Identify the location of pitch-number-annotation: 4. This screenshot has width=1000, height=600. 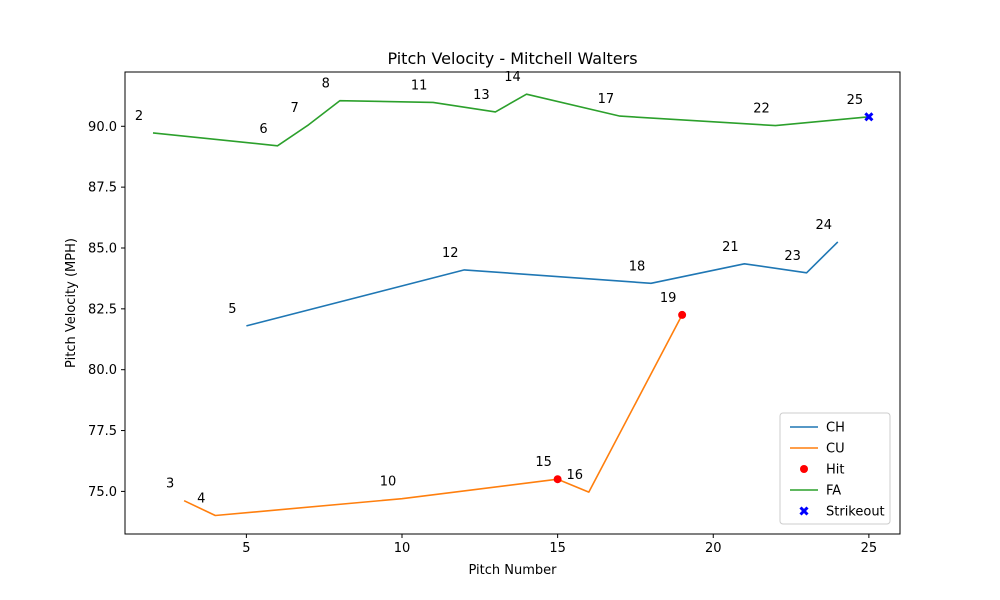
(201, 499).